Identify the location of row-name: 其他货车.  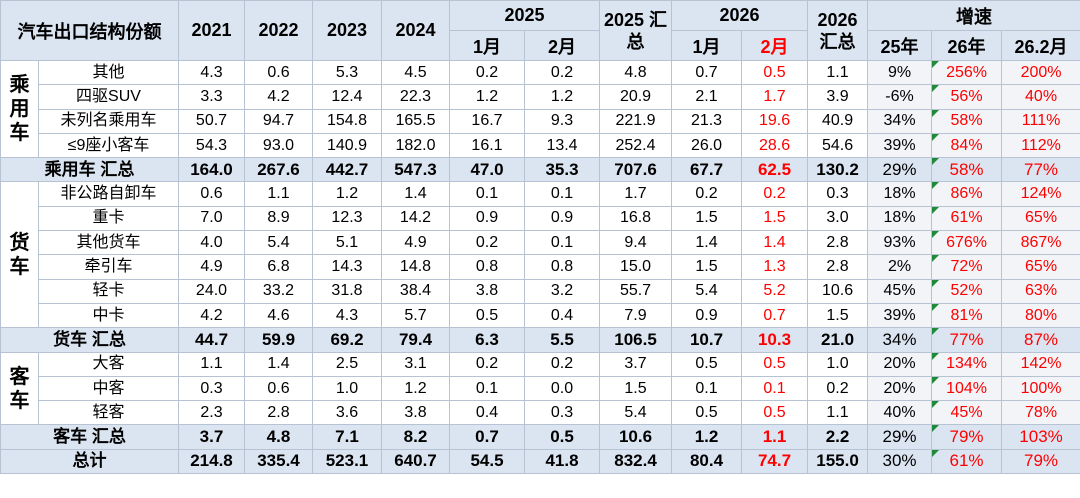
(108, 243).